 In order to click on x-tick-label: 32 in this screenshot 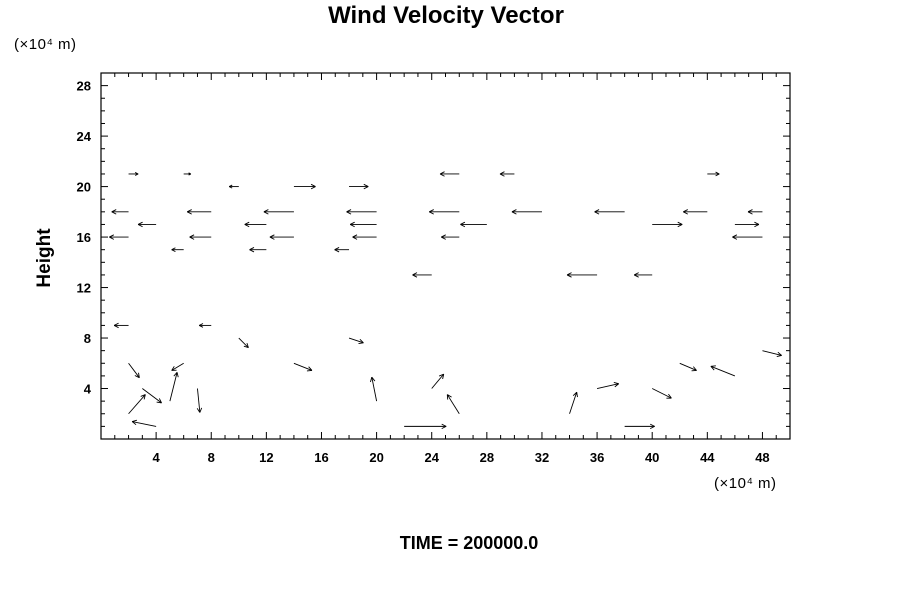, I will do `click(542, 457)`.